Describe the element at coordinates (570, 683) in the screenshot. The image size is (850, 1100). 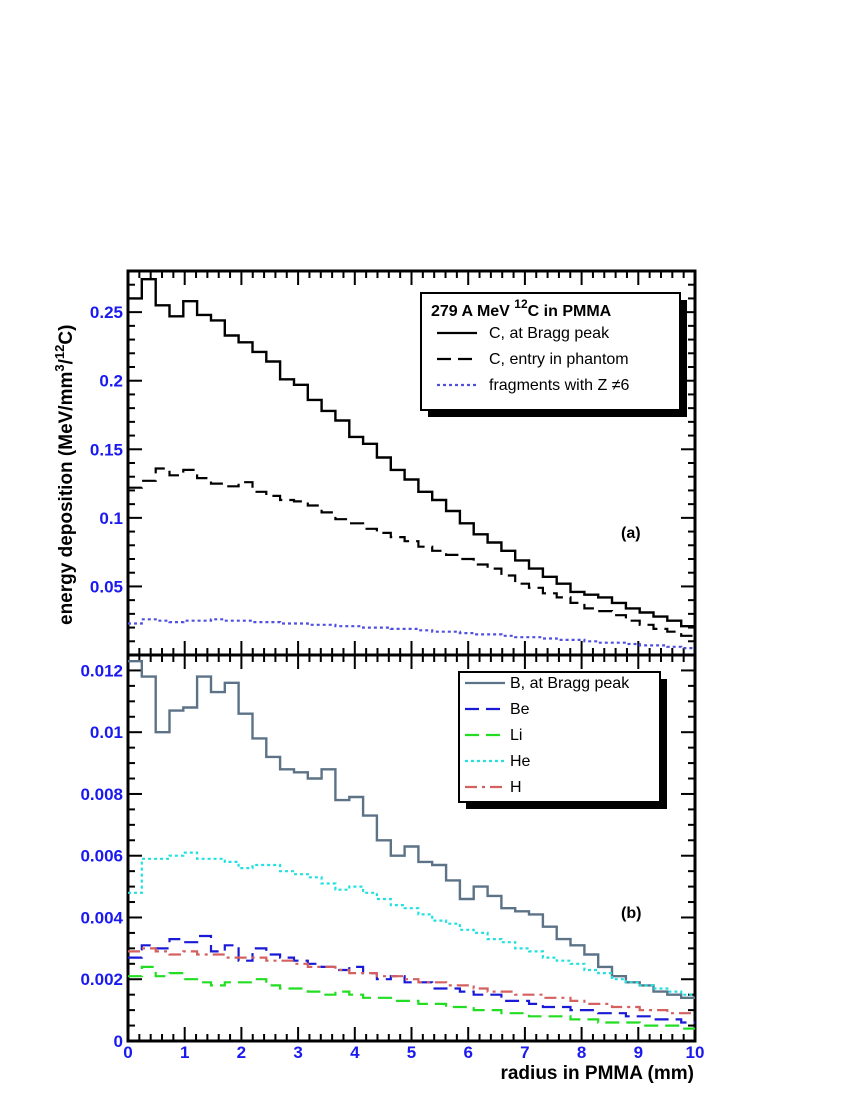
I see `legend-label-b-0: B, at Bragg peak` at that location.